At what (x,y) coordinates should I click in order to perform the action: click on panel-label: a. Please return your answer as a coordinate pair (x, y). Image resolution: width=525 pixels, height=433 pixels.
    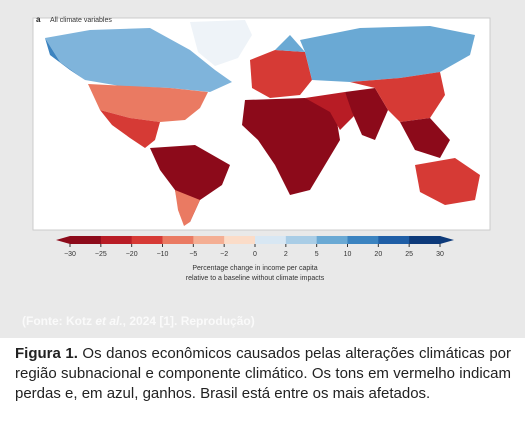
    Looking at the image, I should click on (38, 19).